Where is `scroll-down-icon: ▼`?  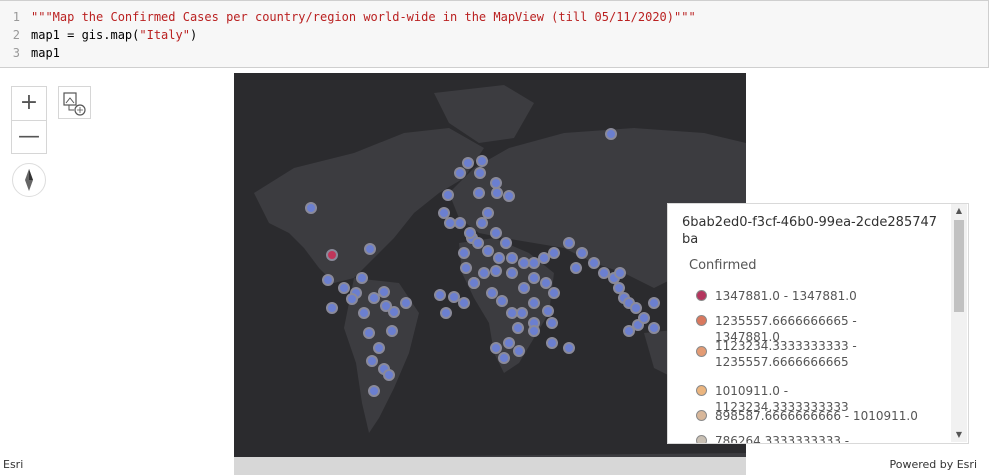 scroll-down-icon: ▼ is located at coordinates (959, 434).